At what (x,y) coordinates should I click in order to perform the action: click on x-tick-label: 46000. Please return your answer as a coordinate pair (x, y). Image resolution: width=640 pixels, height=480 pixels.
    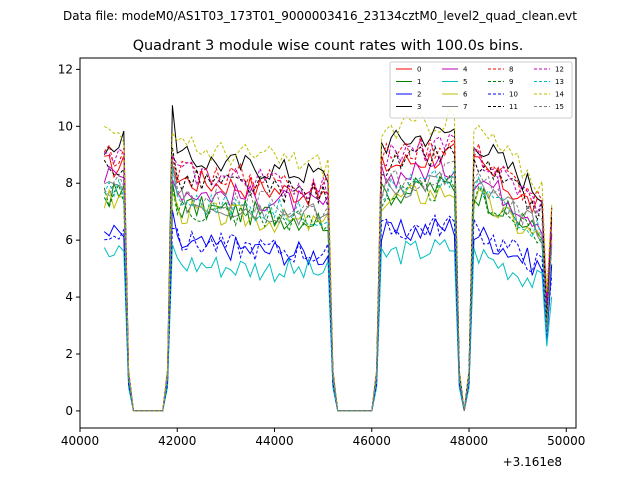
    Looking at the image, I should click on (372, 441).